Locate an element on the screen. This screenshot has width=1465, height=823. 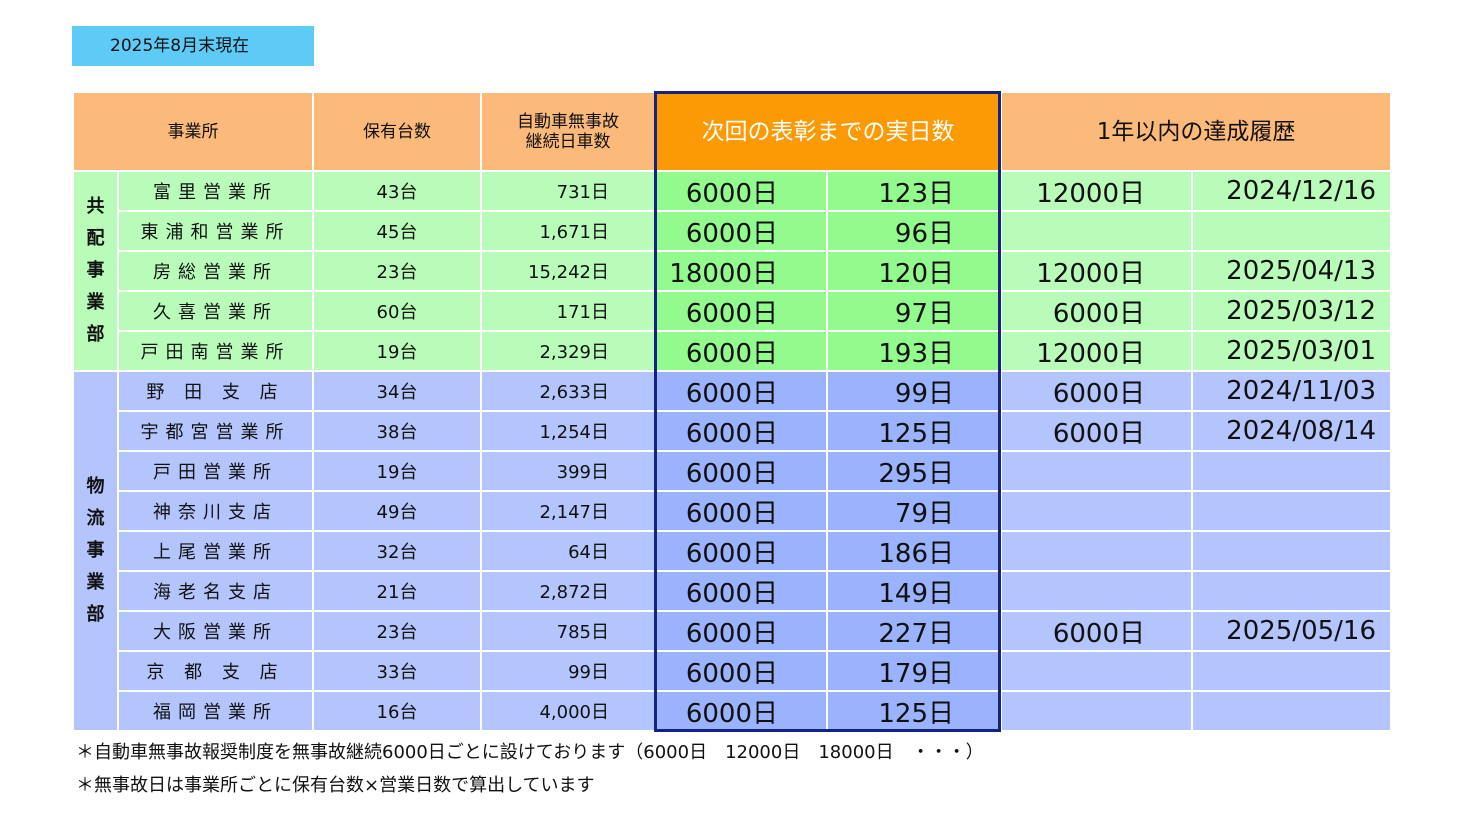
days-remaining-cell: 186日 is located at coordinates (914, 551).